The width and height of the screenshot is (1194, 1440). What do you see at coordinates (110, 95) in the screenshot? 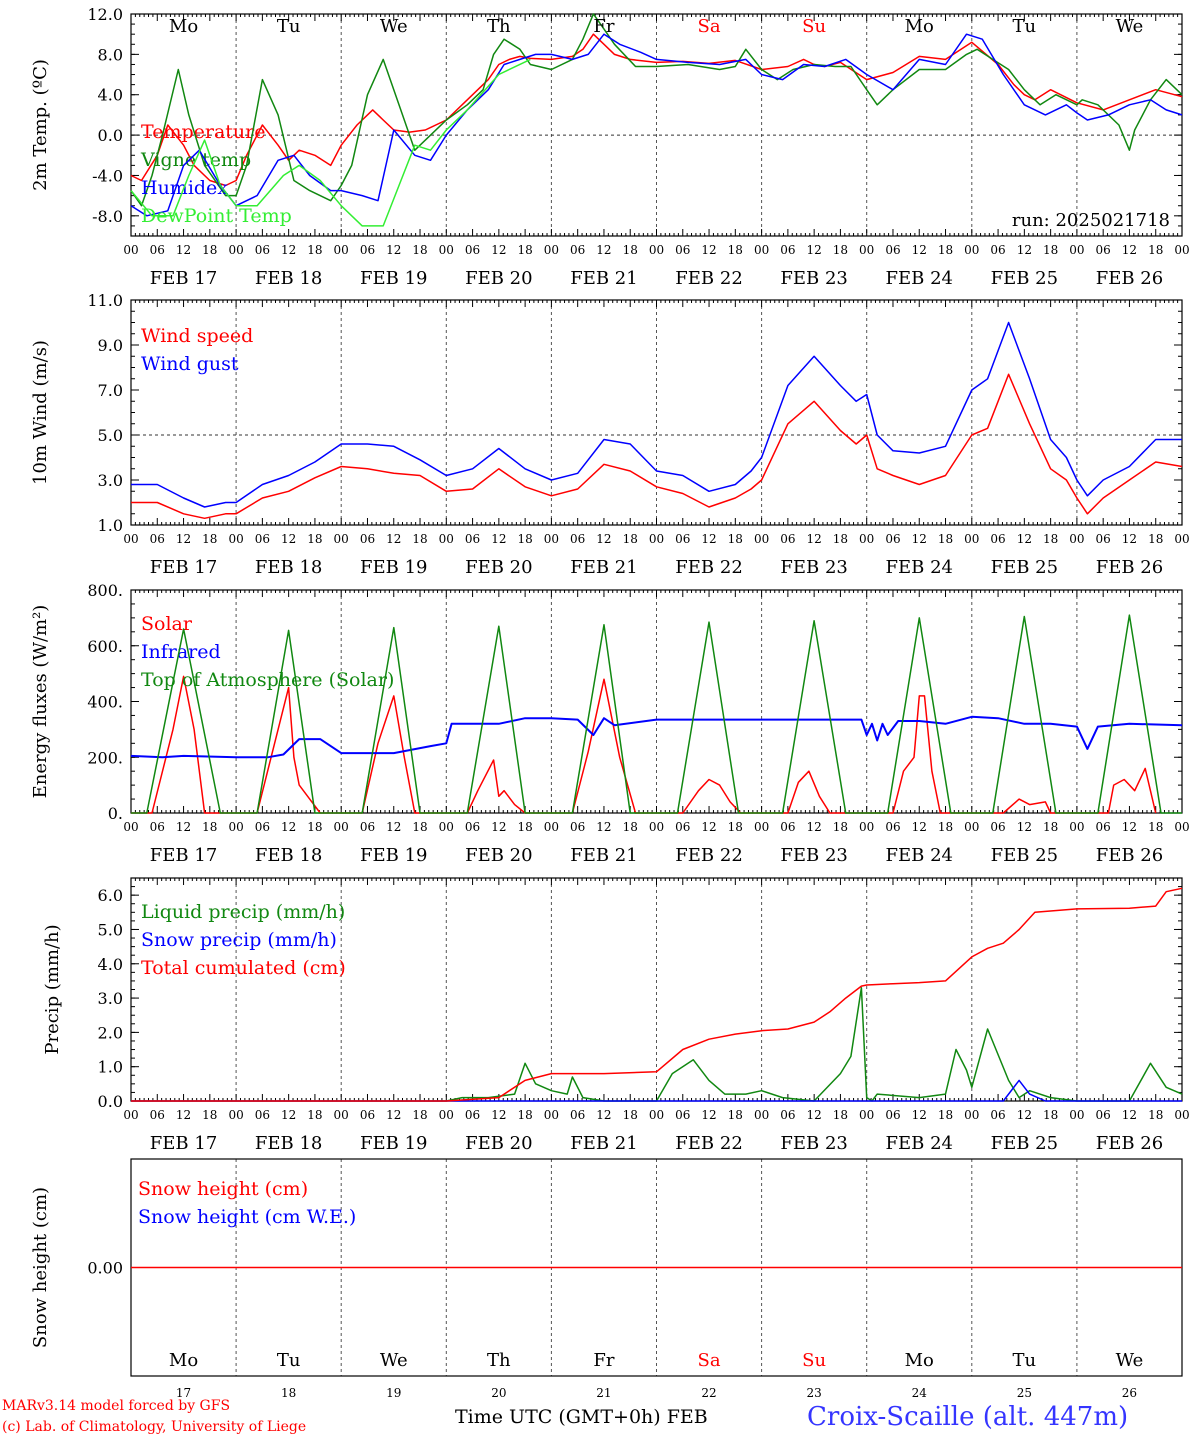
I see `y-tick-label: 4.0` at bounding box center [110, 95].